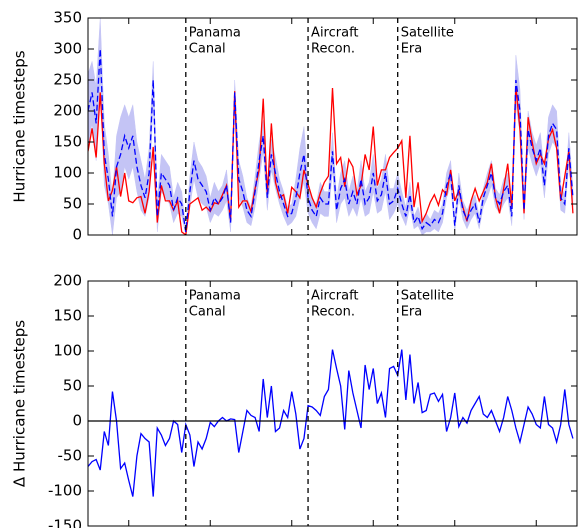  What do you see at coordinates (67, 18) in the screenshot?
I see `y-tick-label: 350` at bounding box center [67, 18].